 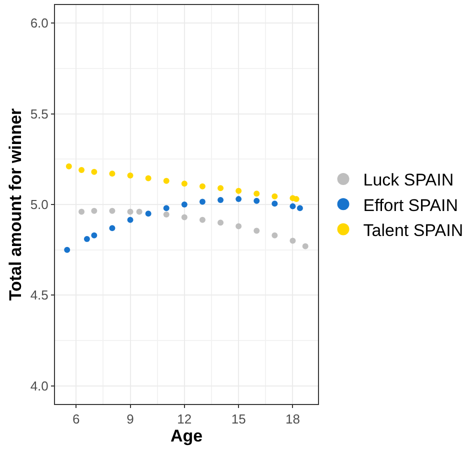 I want to click on legend-label: Talent SPAIN, so click(x=413, y=230).